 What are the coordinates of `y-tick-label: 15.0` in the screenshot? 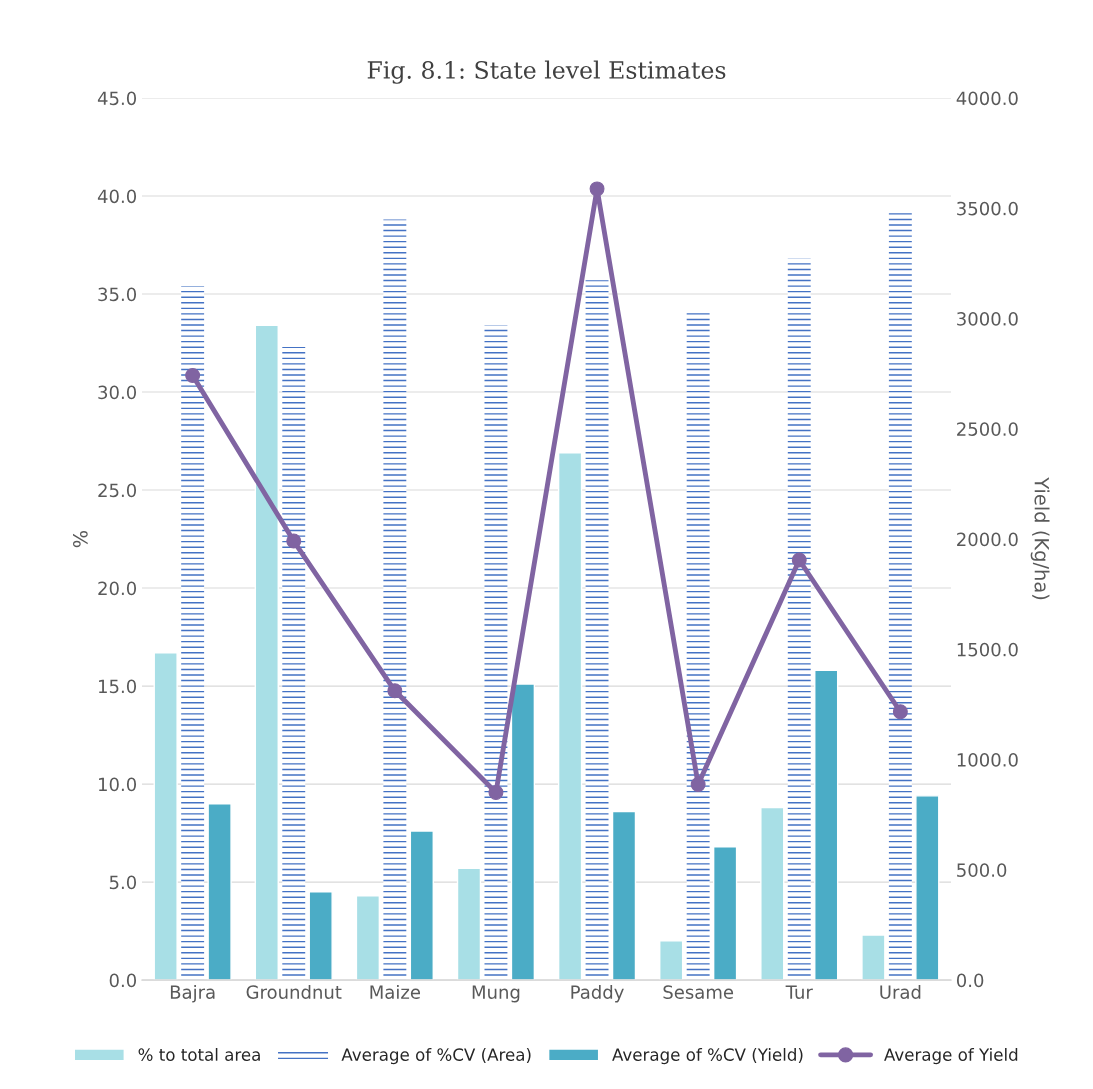 It's located at (118, 686).